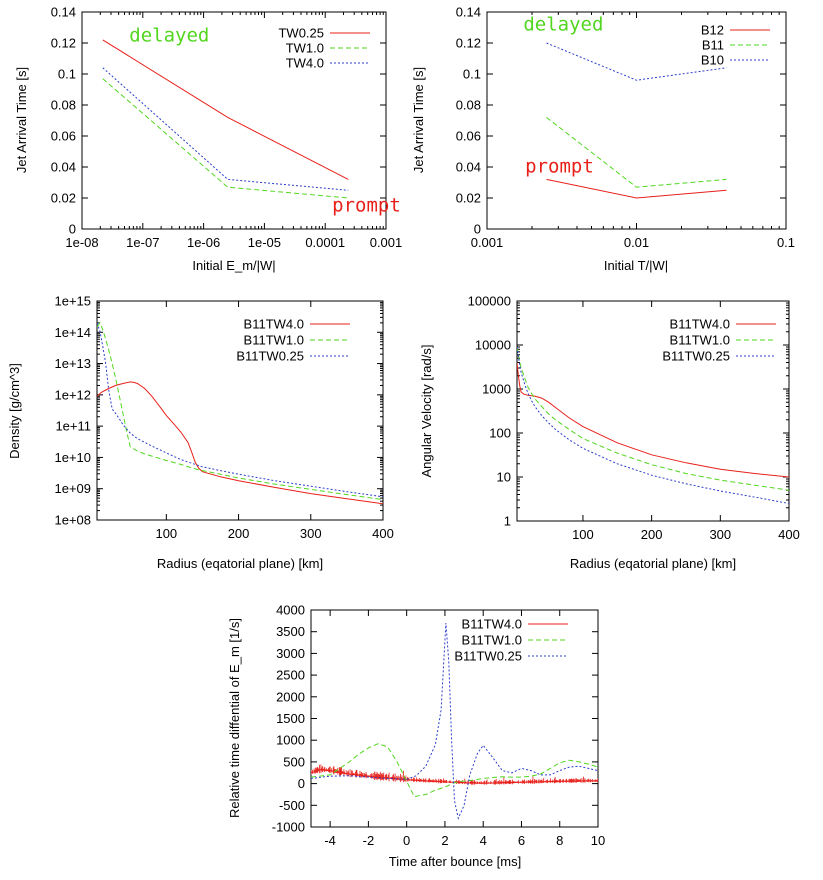  Describe the element at coordinates (63, 167) in the screenshot. I see `y-tick-label: 0.04` at that location.